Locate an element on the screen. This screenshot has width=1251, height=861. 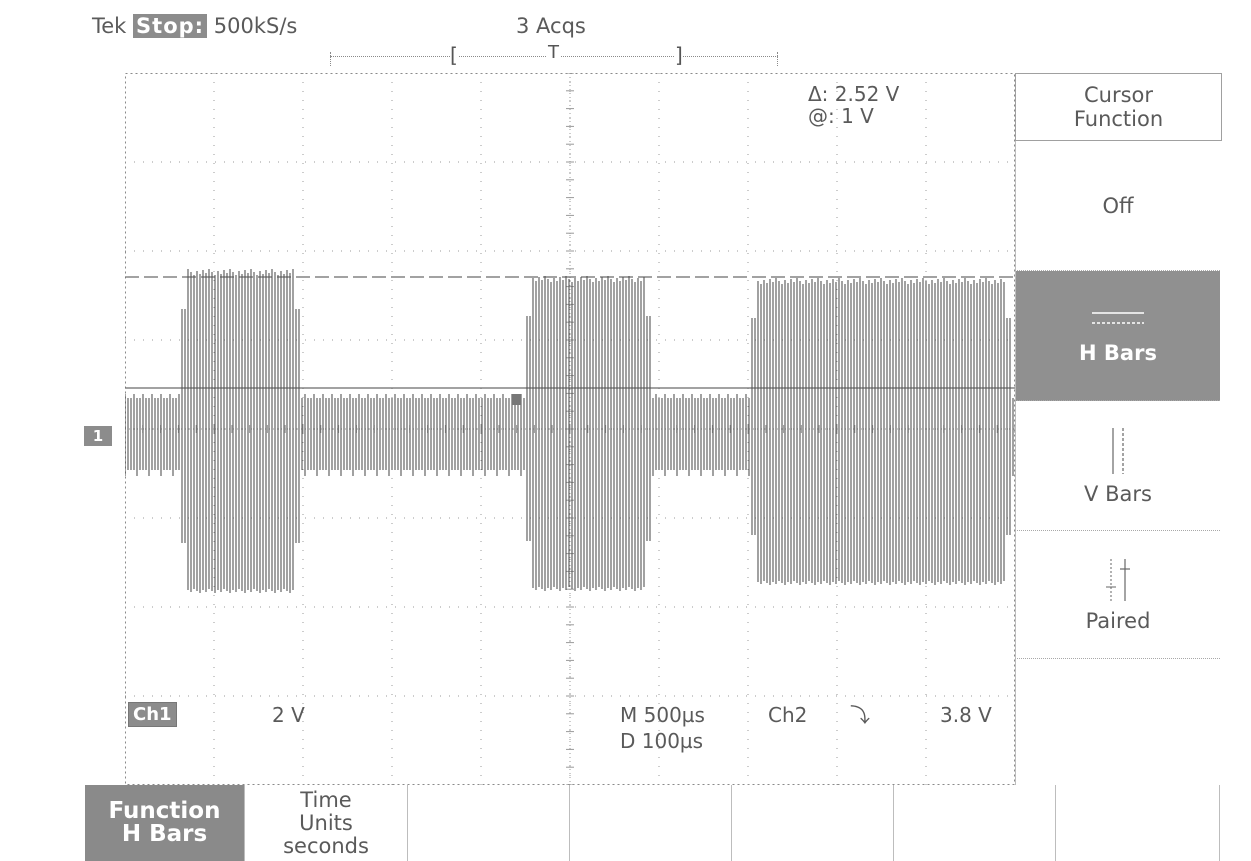
channel1-readout: Ch1 is located at coordinates (152, 714).